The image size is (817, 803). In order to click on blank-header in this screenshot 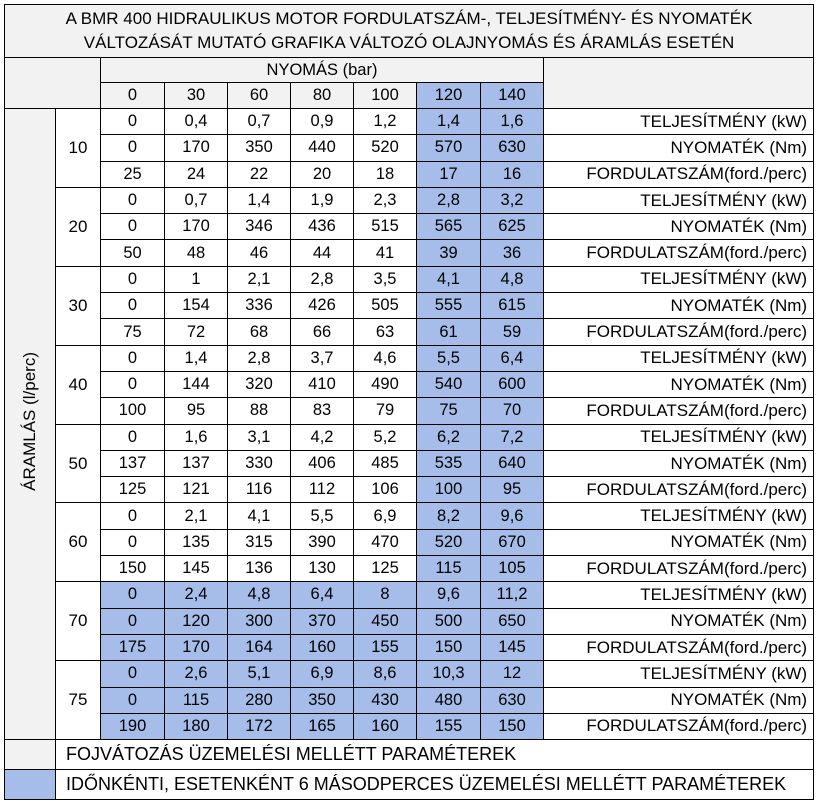, I will do `click(678, 83)`.